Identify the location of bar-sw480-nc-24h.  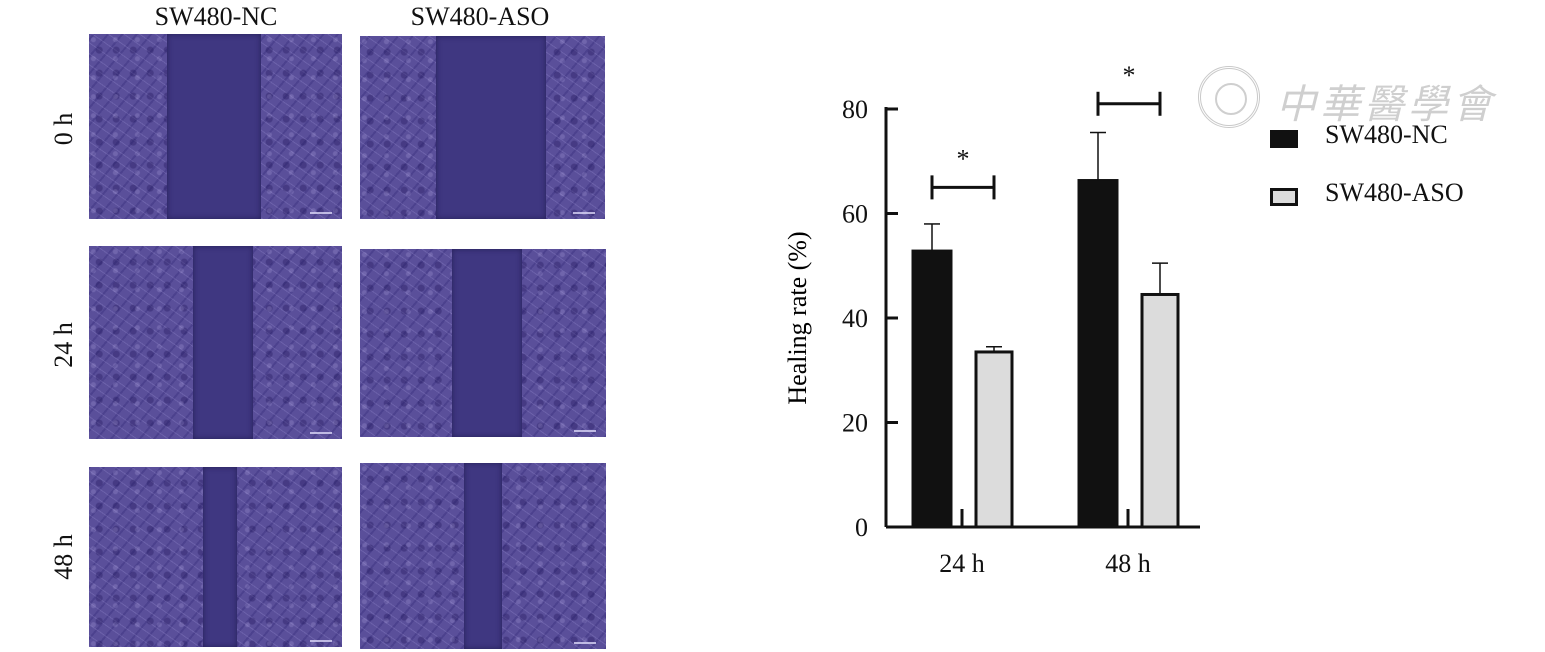
(932, 388).